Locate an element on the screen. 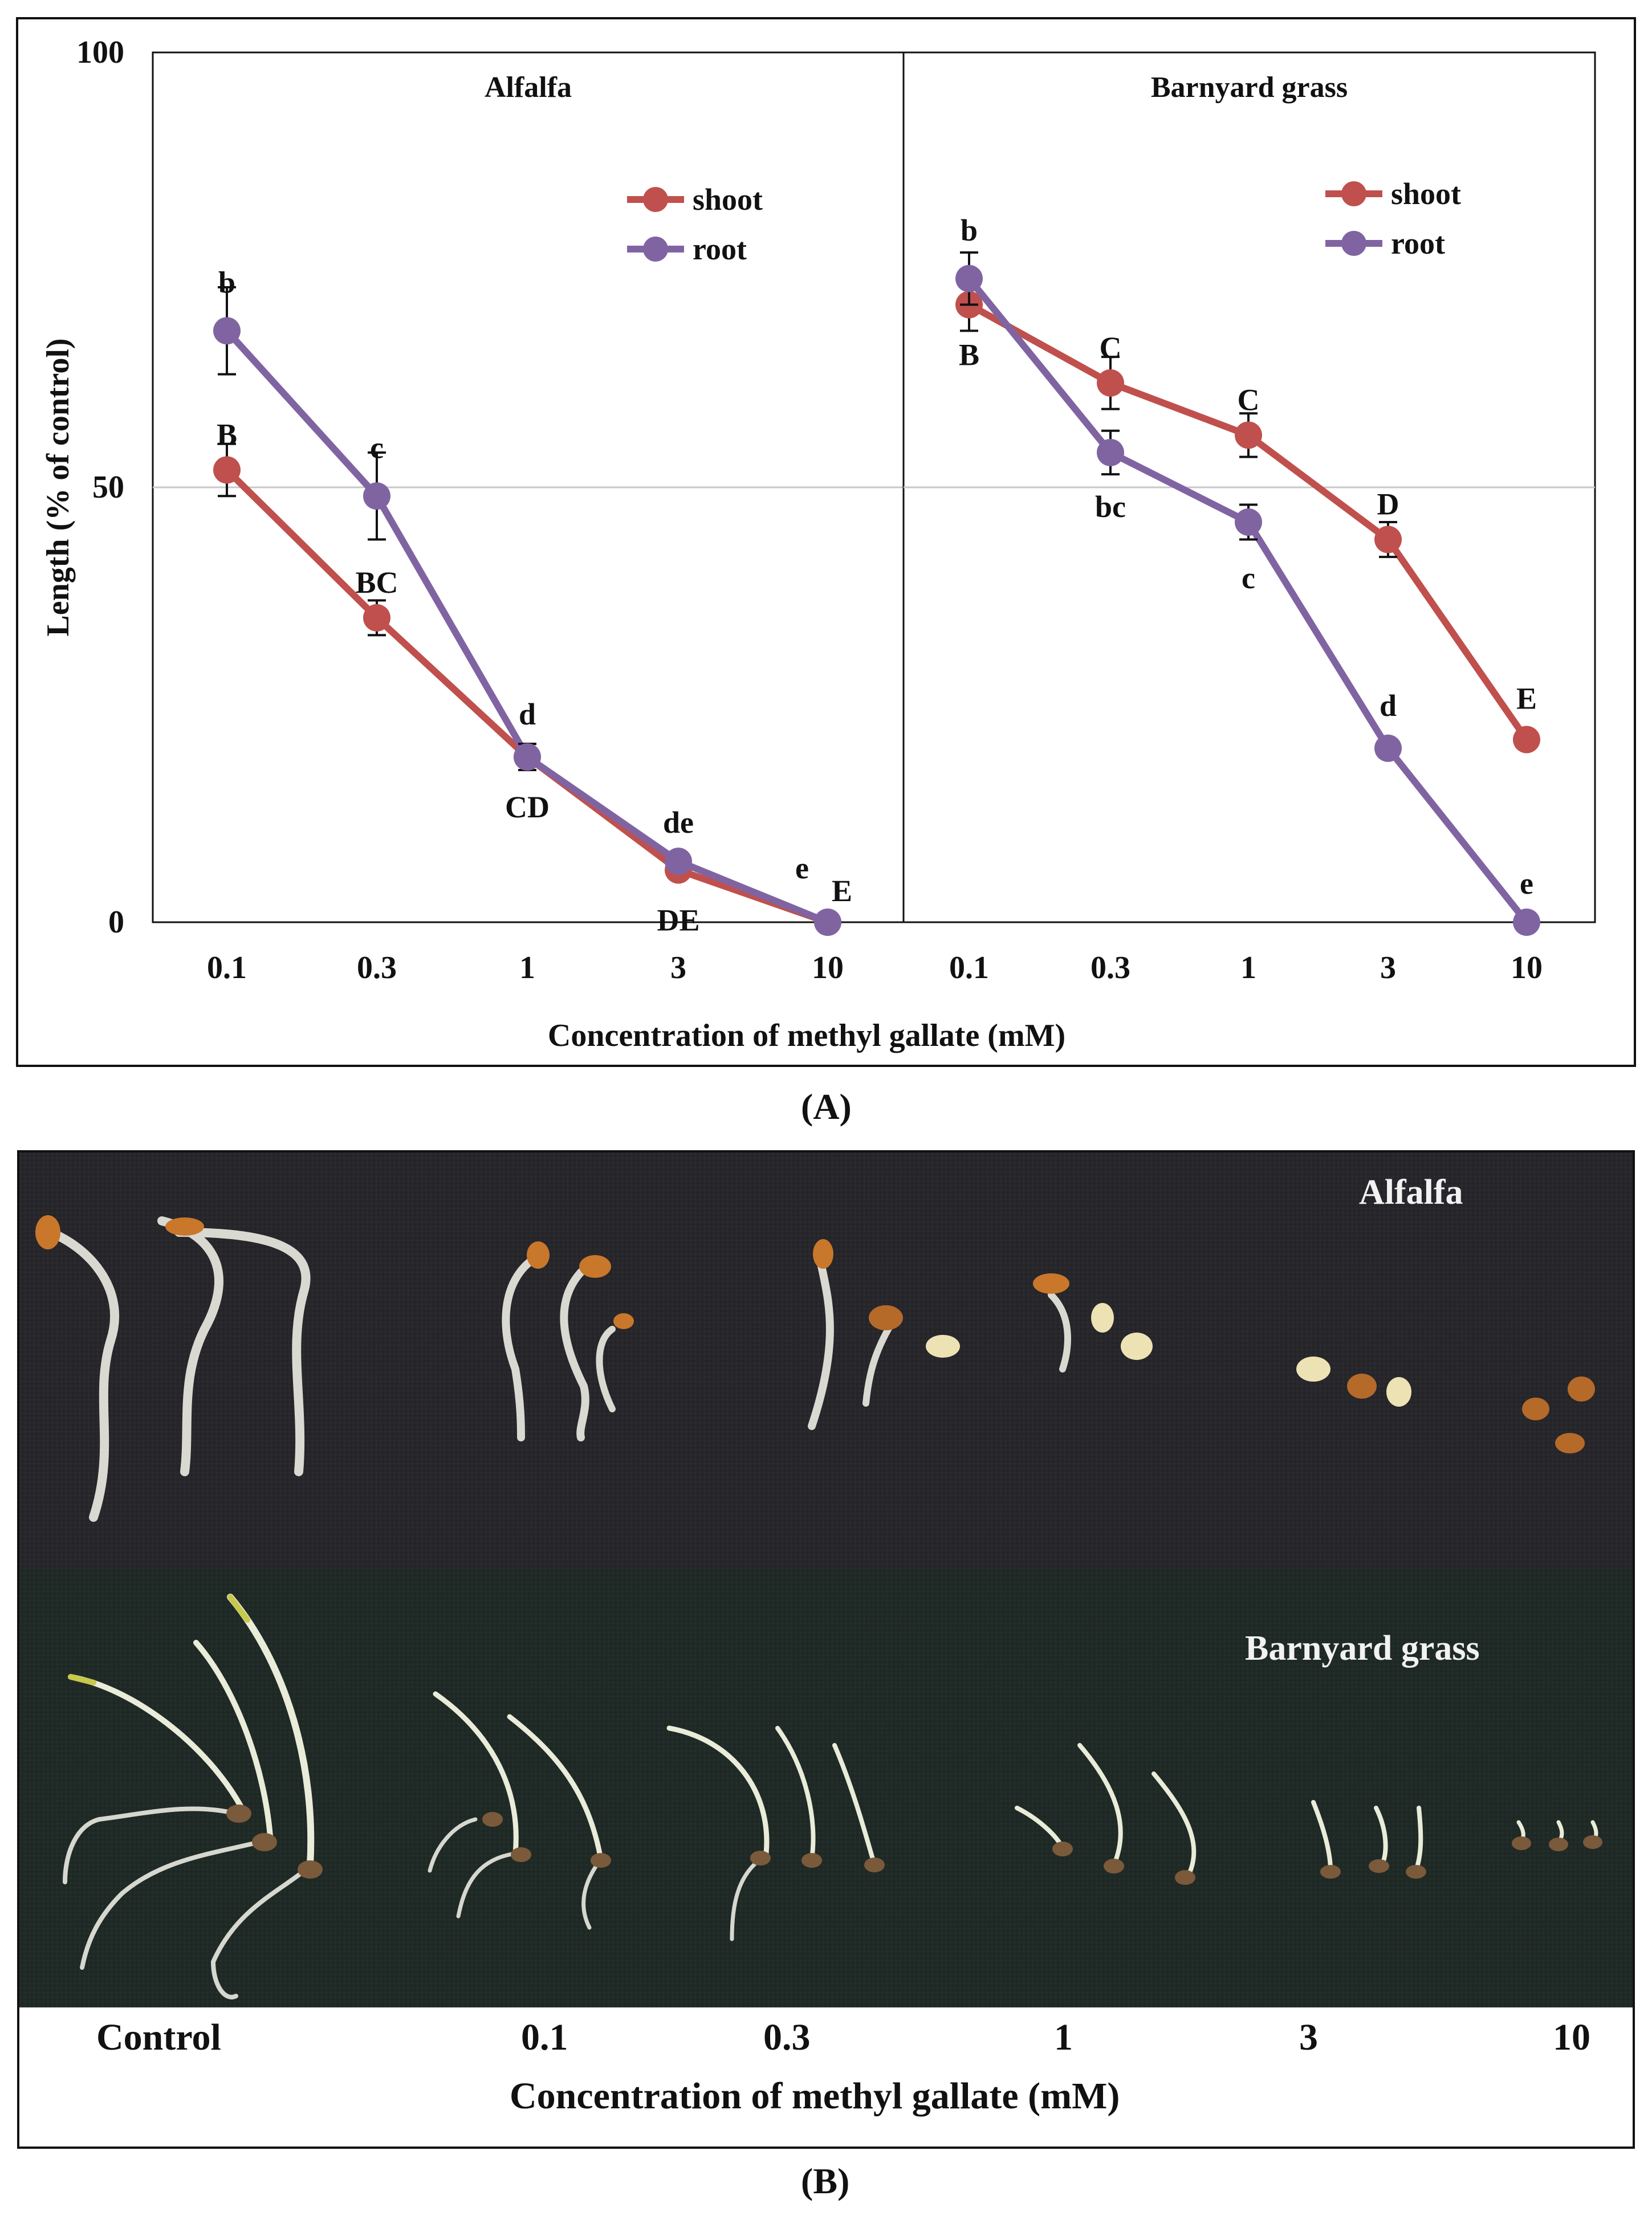 The width and height of the screenshot is (1652, 2232). series-root: b bc c d e is located at coordinates (1247, 574).